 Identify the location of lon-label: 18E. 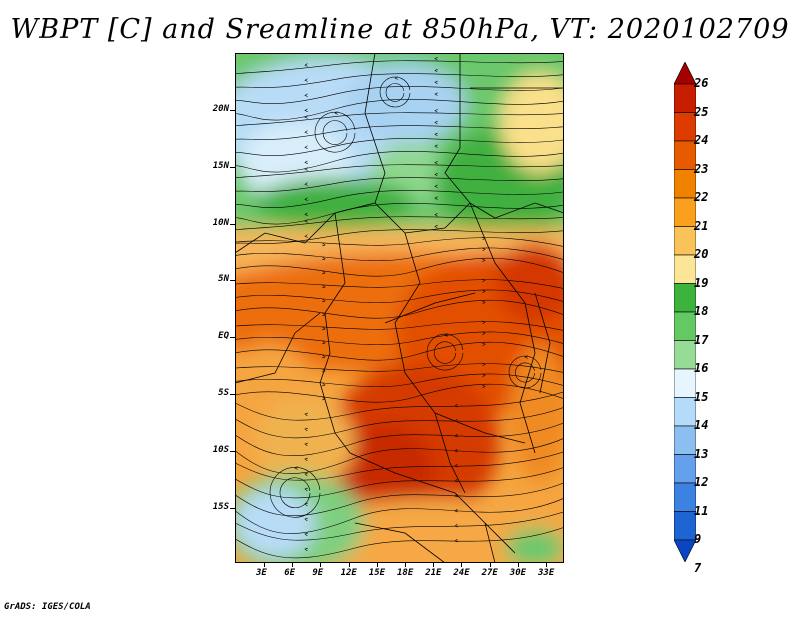
(405, 573).